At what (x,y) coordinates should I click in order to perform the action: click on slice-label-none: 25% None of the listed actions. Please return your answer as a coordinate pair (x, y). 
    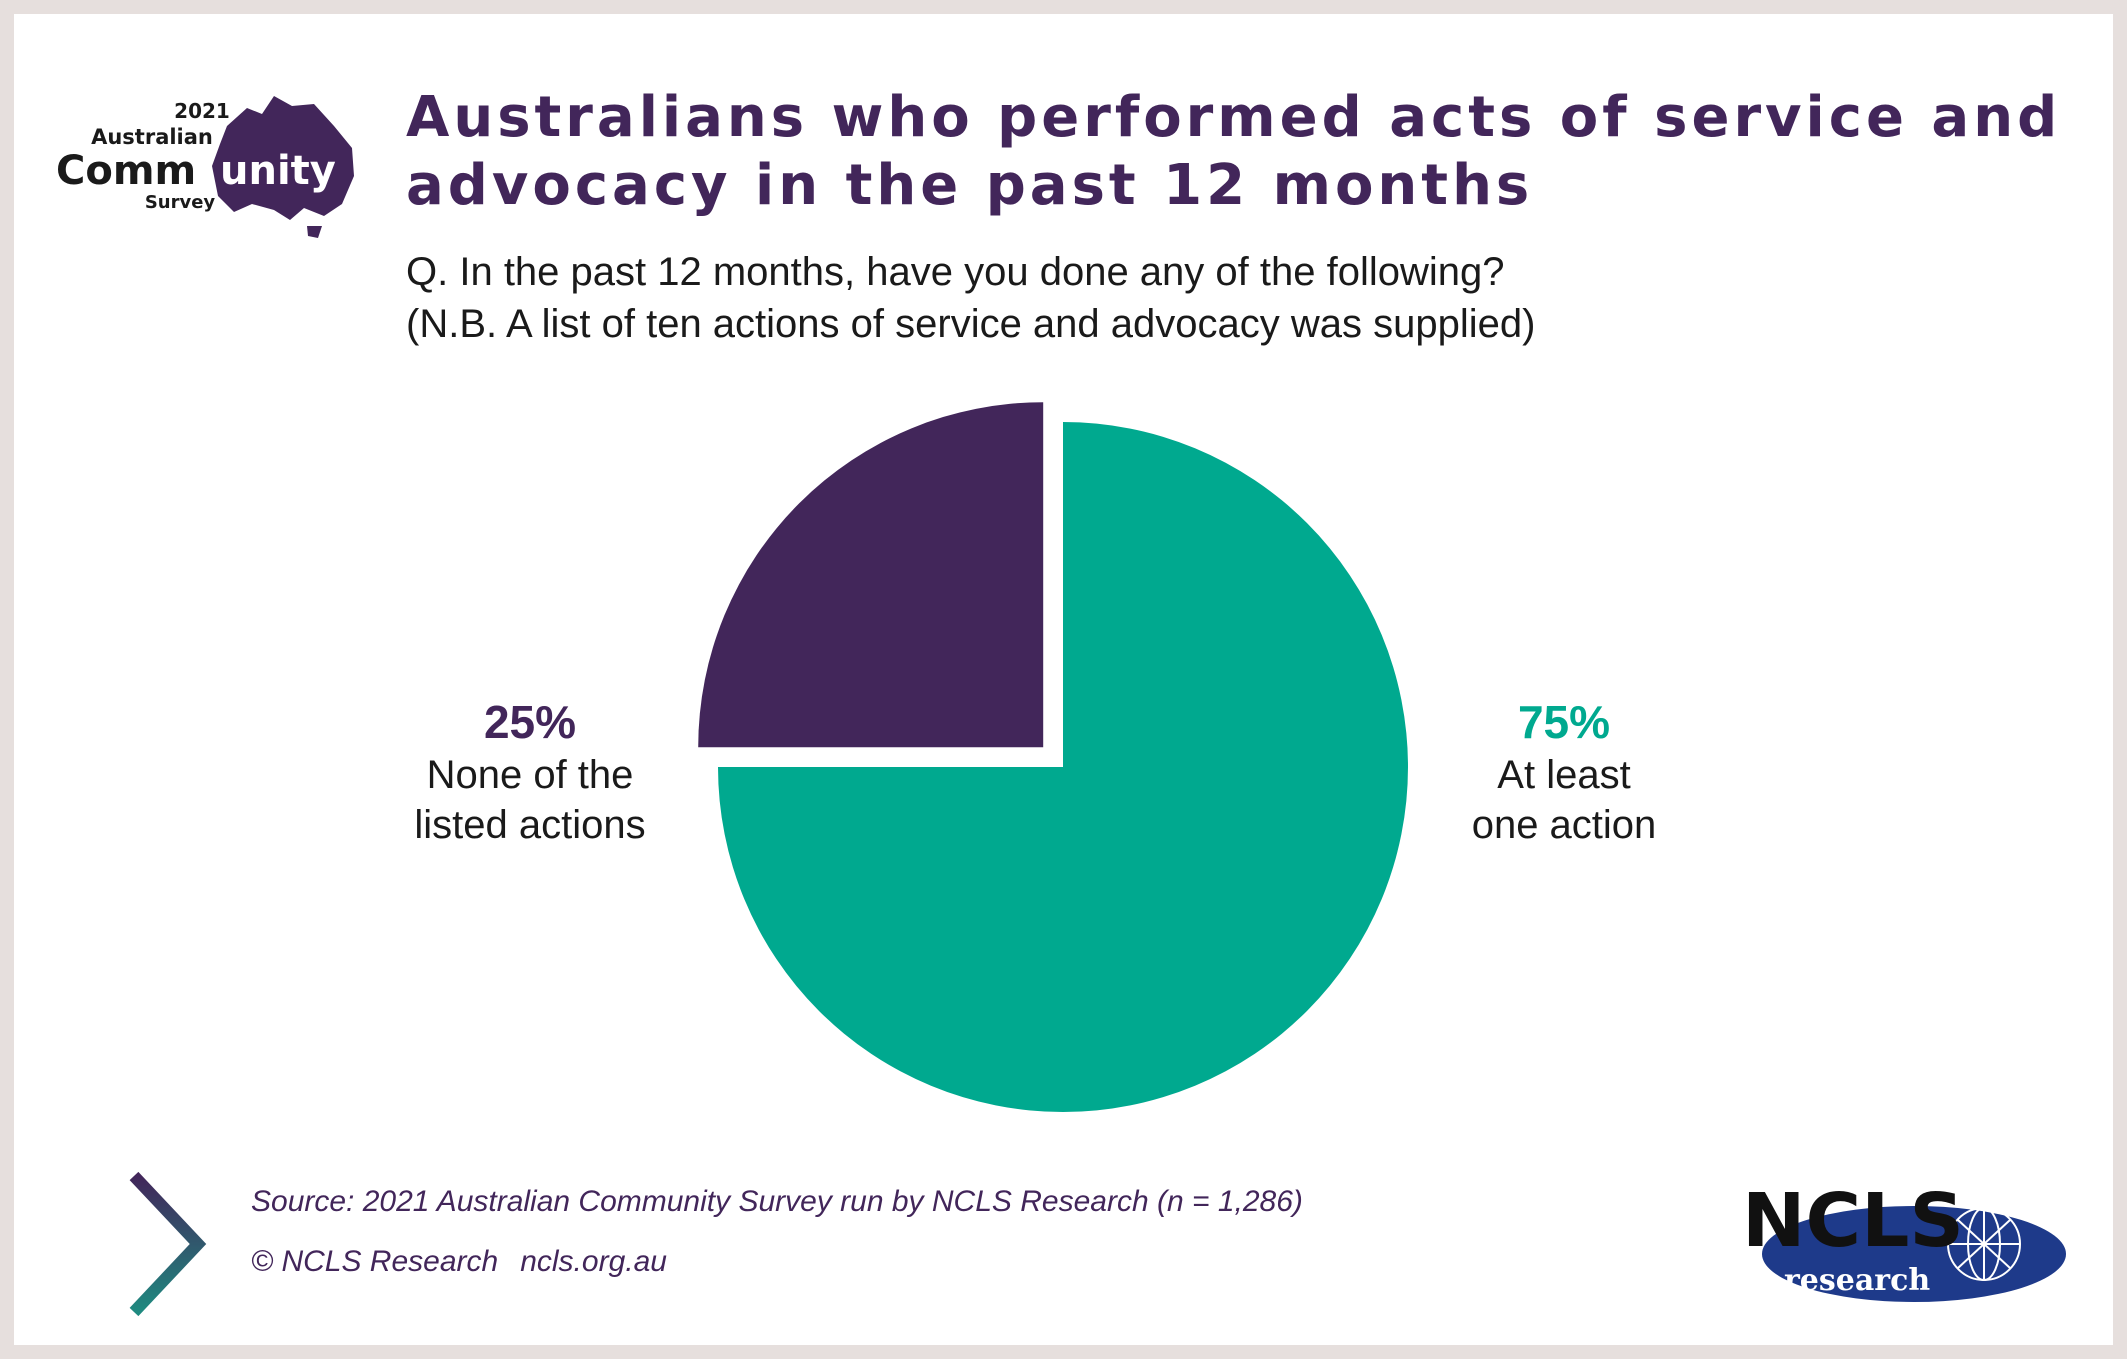
    Looking at the image, I should click on (530, 772).